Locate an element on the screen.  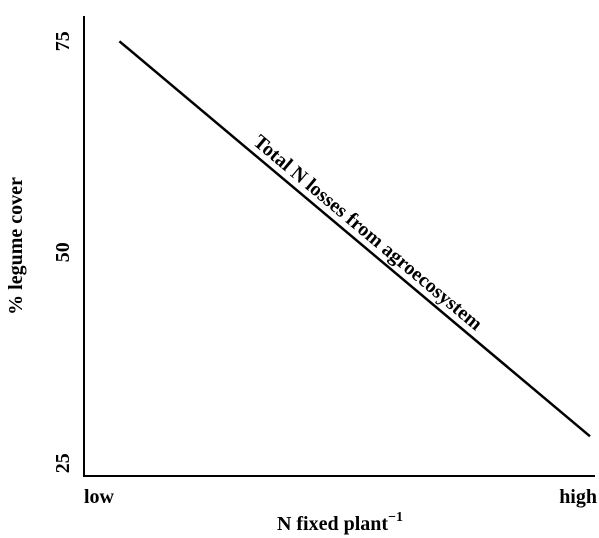
x-tick-label-high: high is located at coordinates (578, 497).